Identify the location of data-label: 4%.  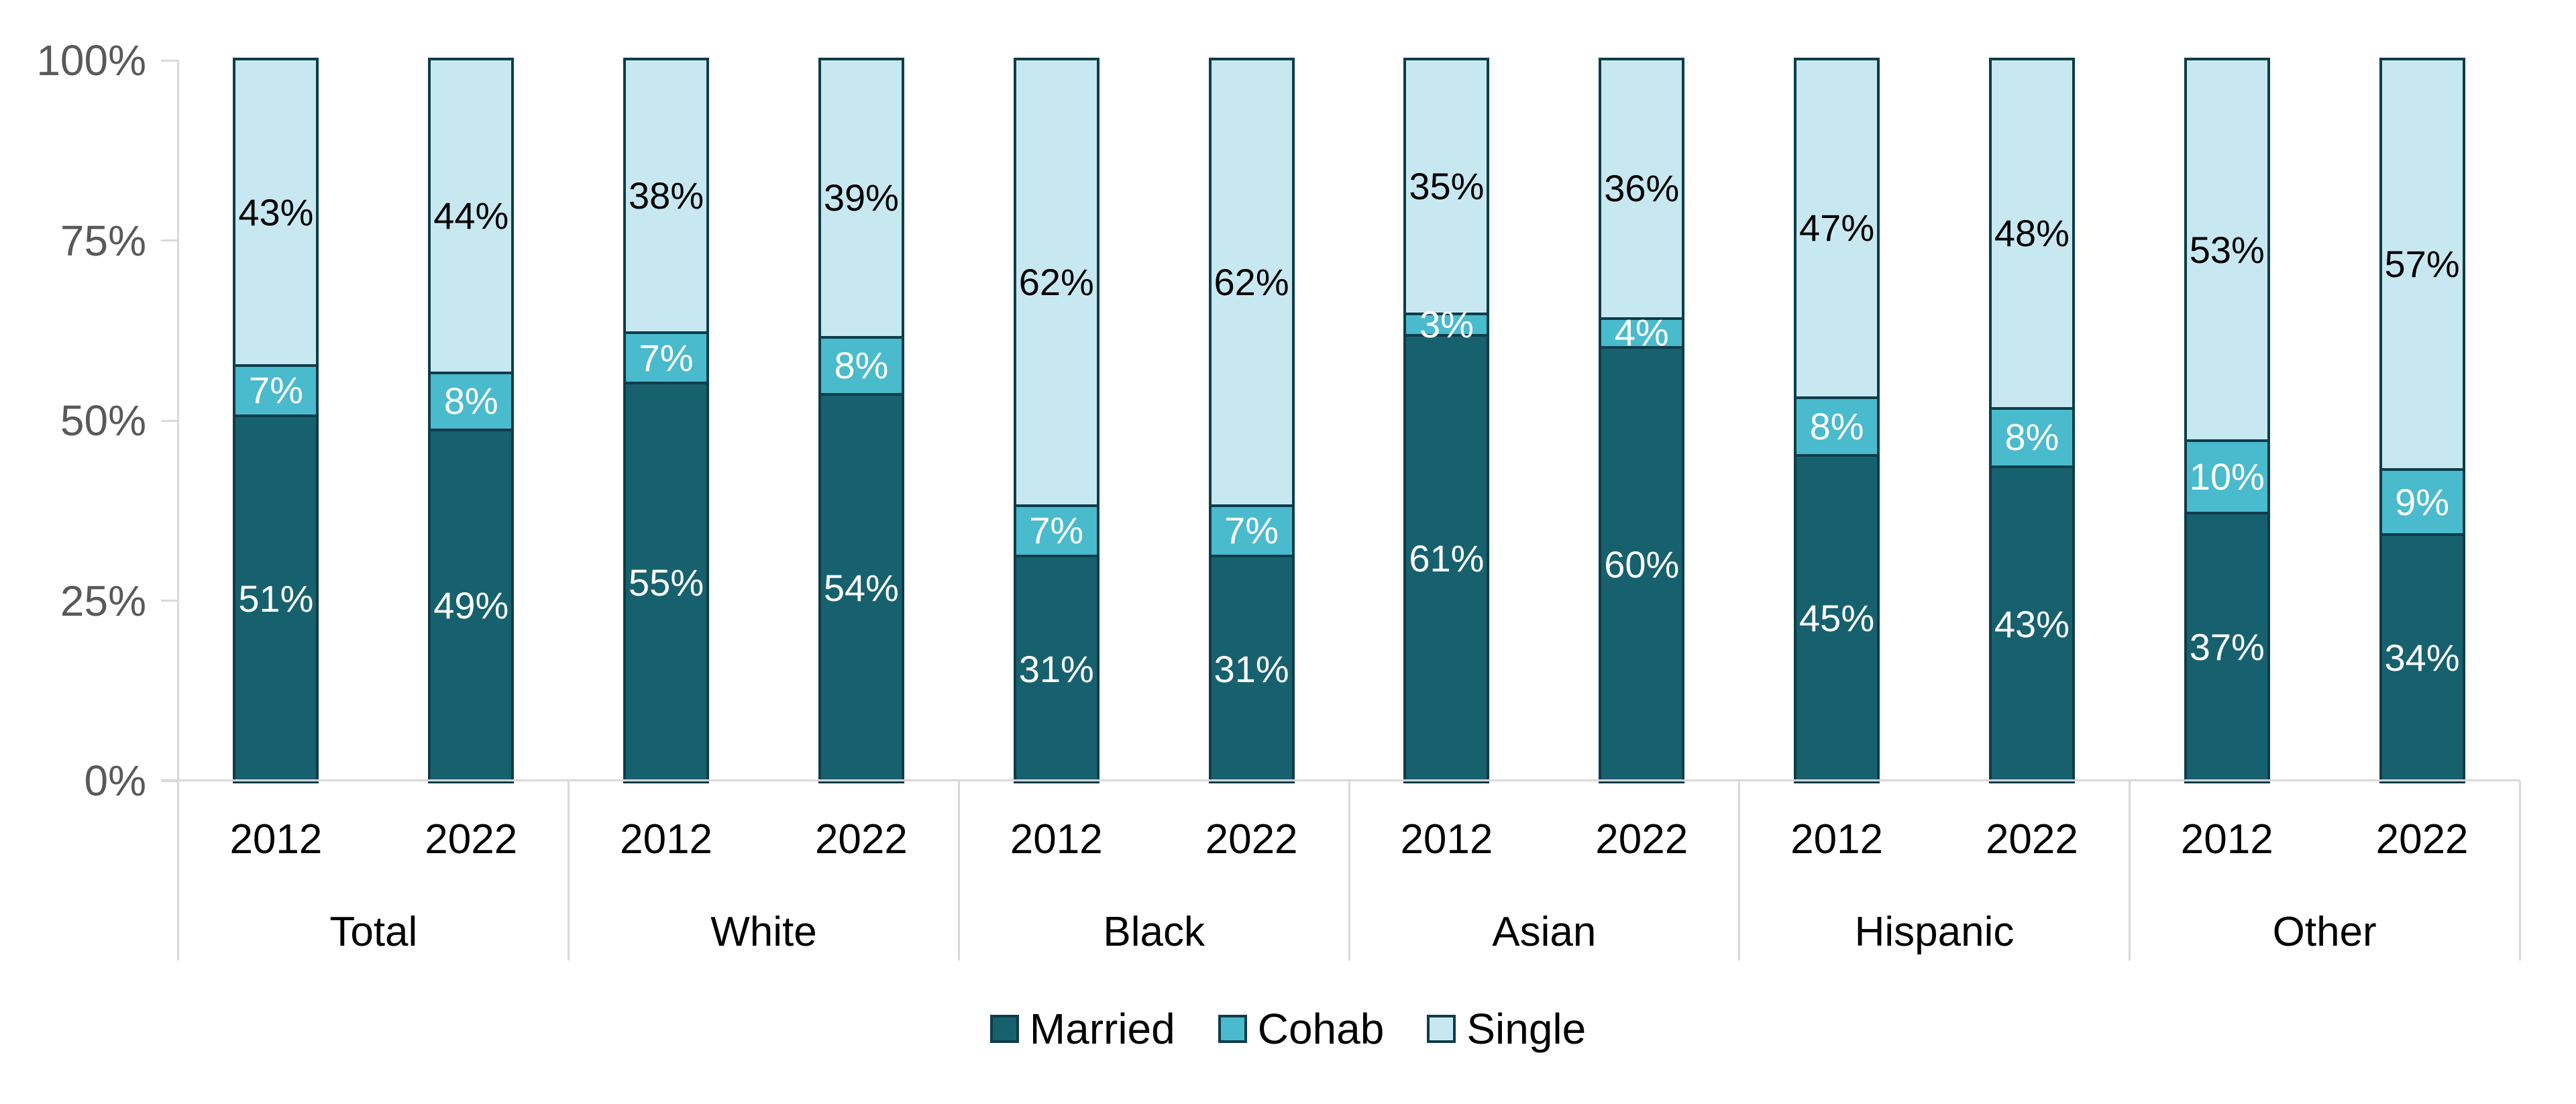
(1641, 332).